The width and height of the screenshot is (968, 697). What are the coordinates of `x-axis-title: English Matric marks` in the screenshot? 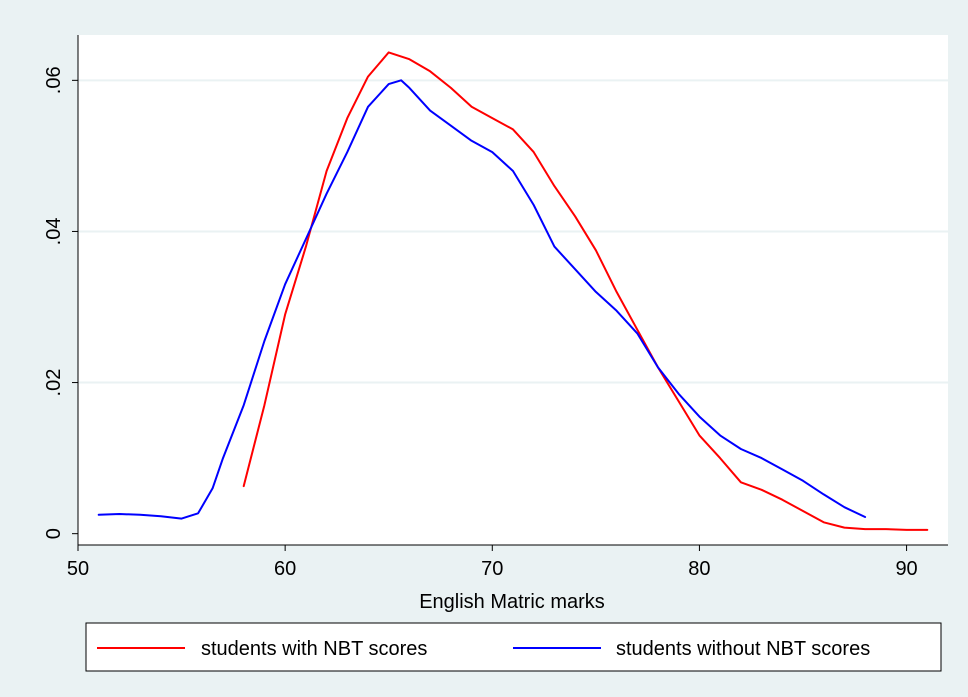 It's located at (512, 602).